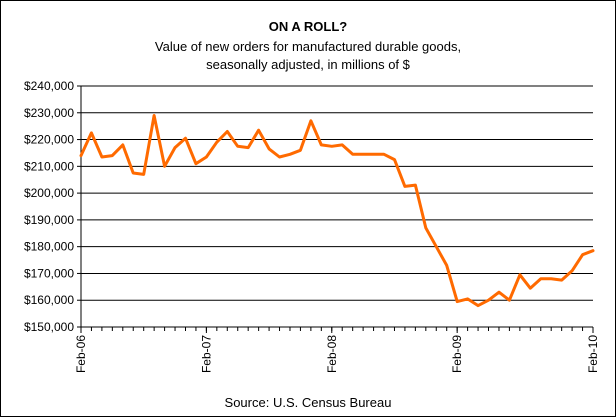  What do you see at coordinates (49, 140) in the screenshot?
I see `y-tick-label: $220,000` at bounding box center [49, 140].